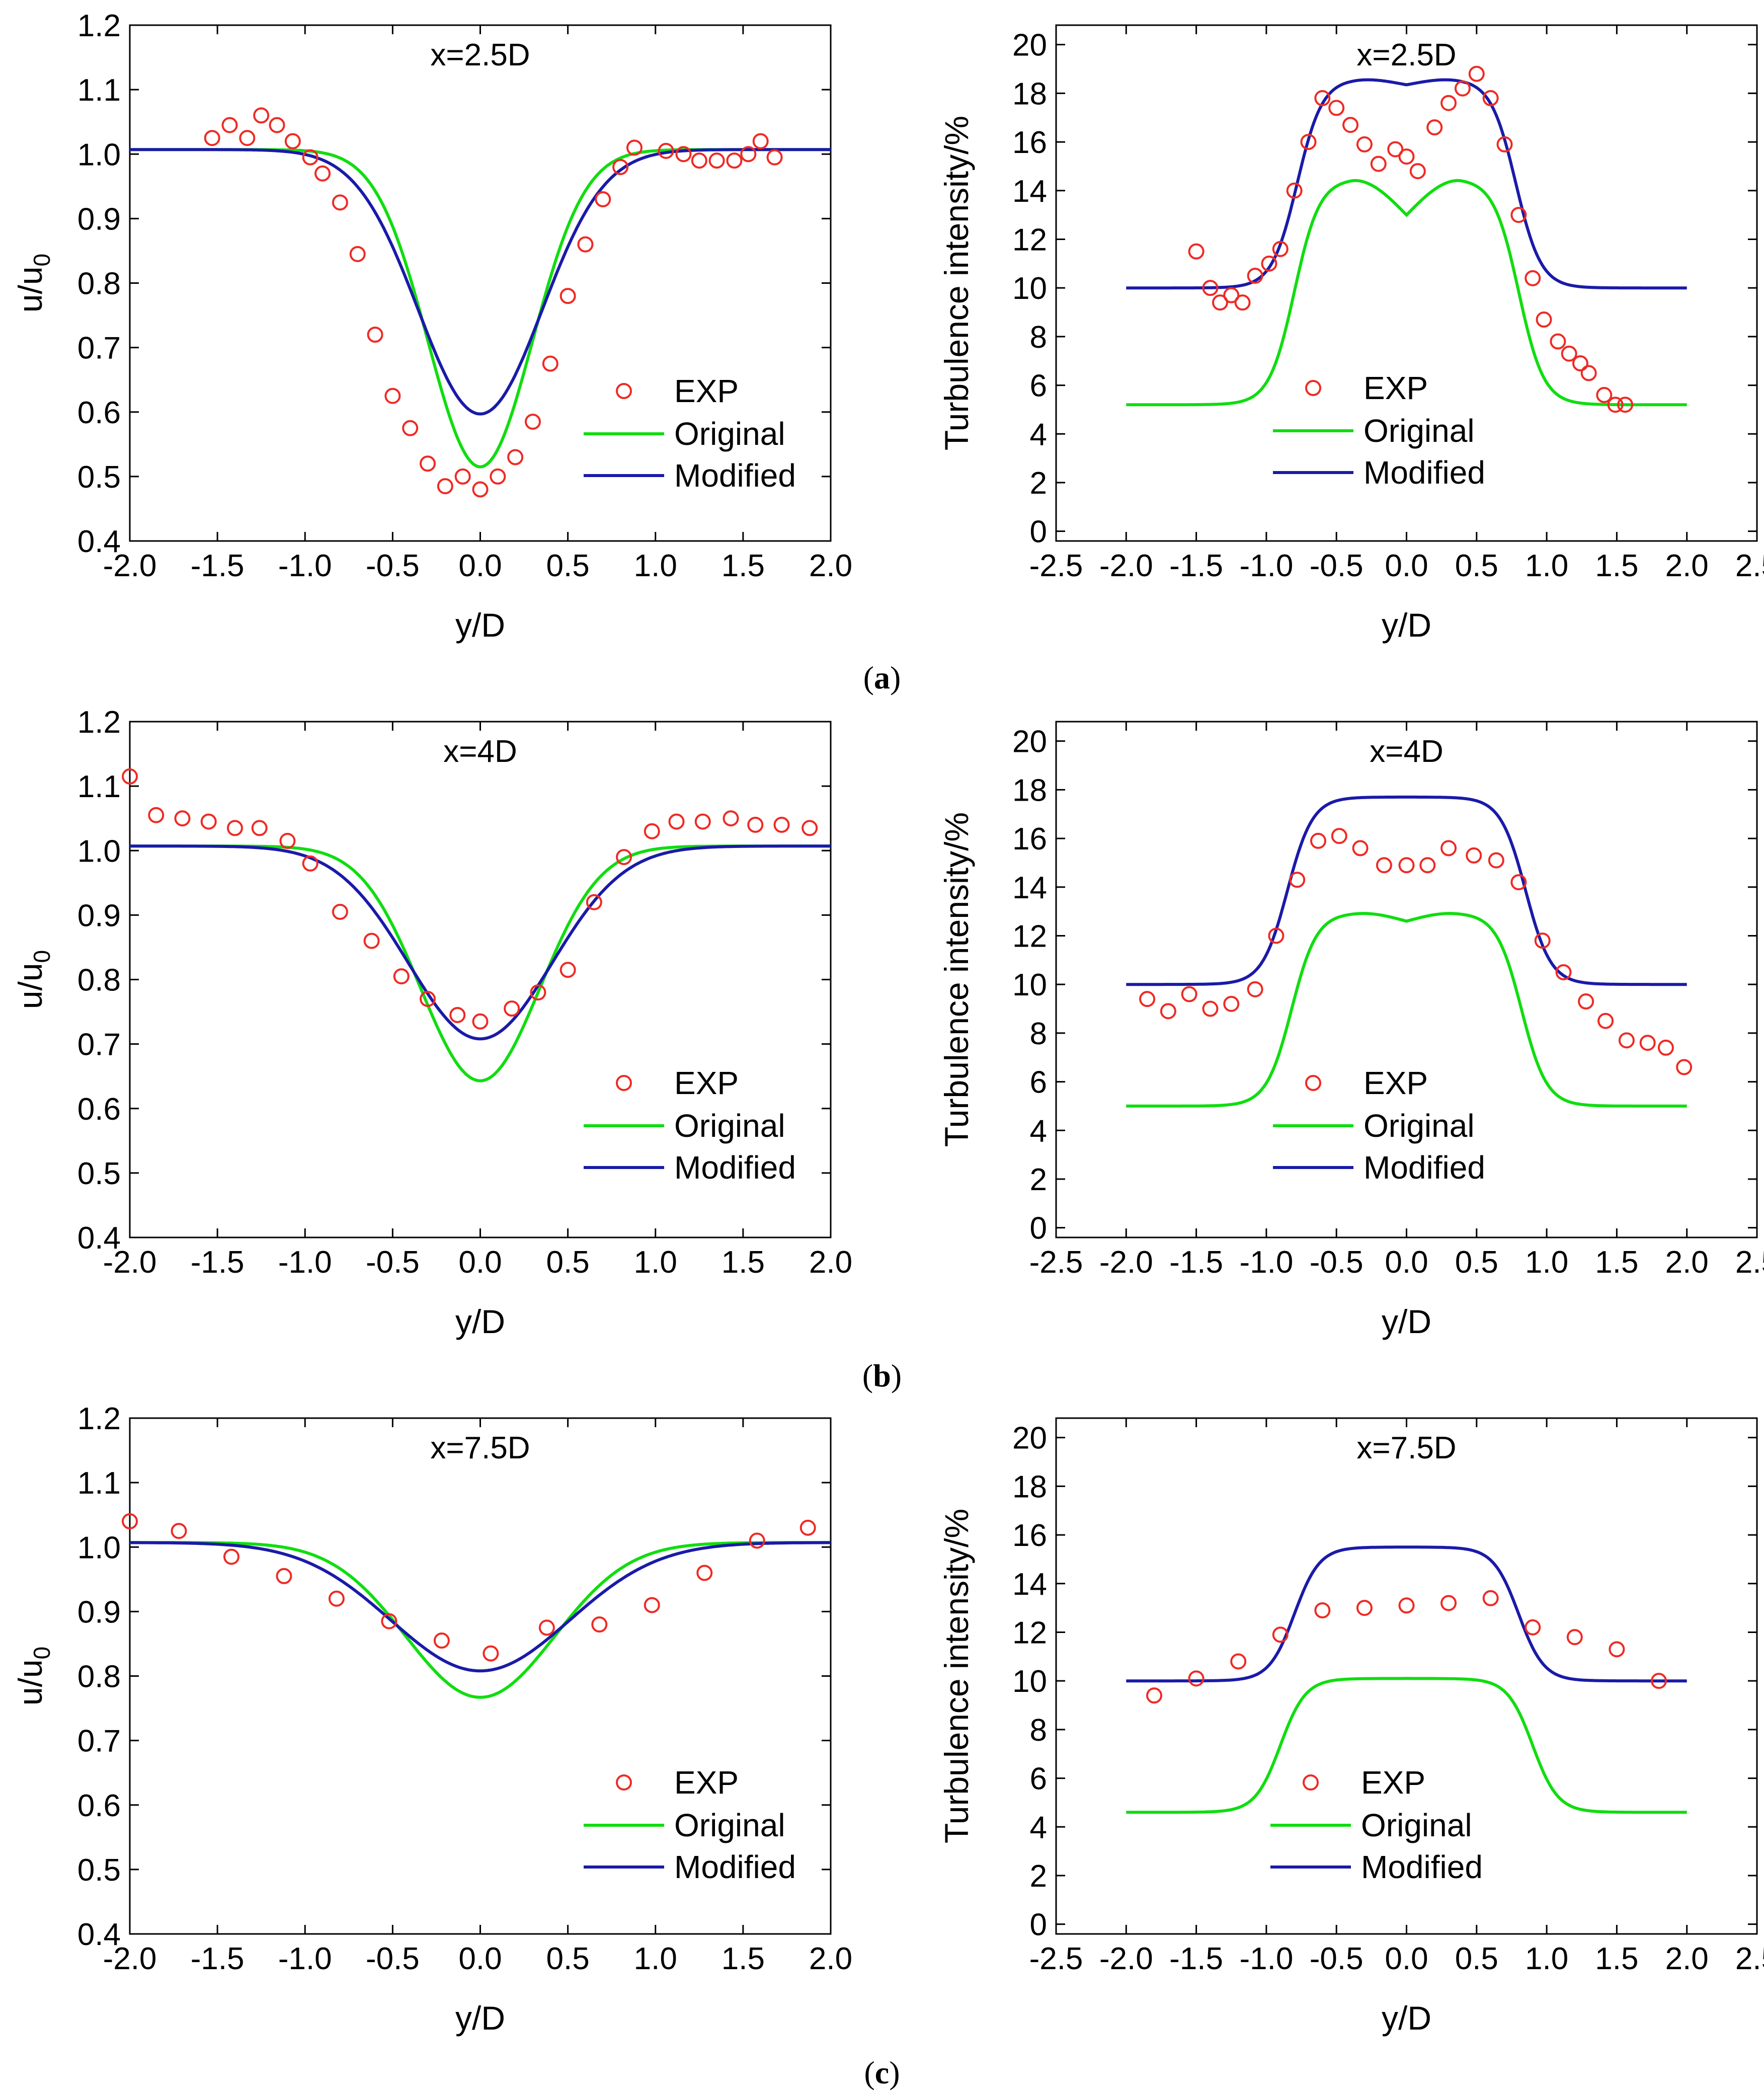 The height and width of the screenshot is (2098, 1764). What do you see at coordinates (1313, 388) in the screenshot?
I see `legend-exp-marker` at bounding box center [1313, 388].